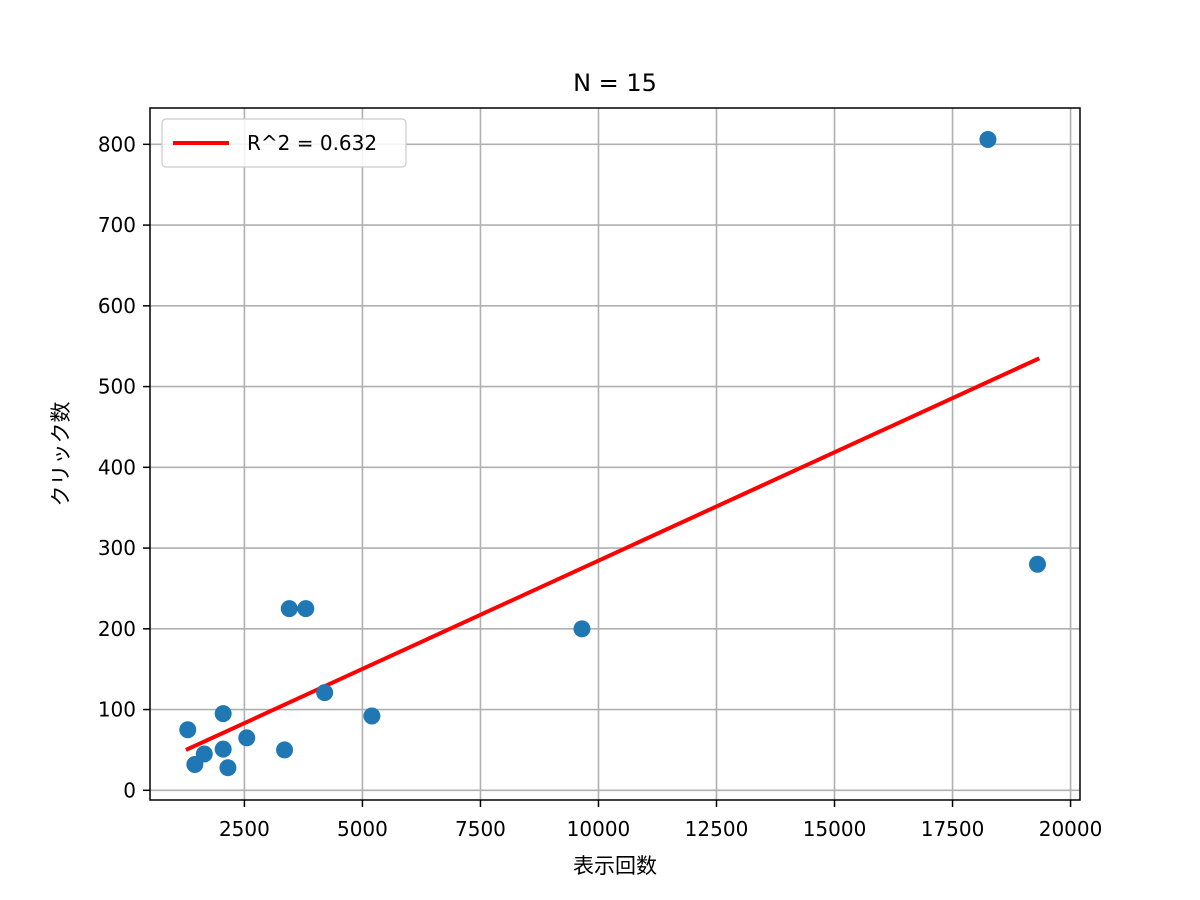 The height and width of the screenshot is (900, 1200). I want to click on legend: R^2 = 0.632, so click(284, 143).